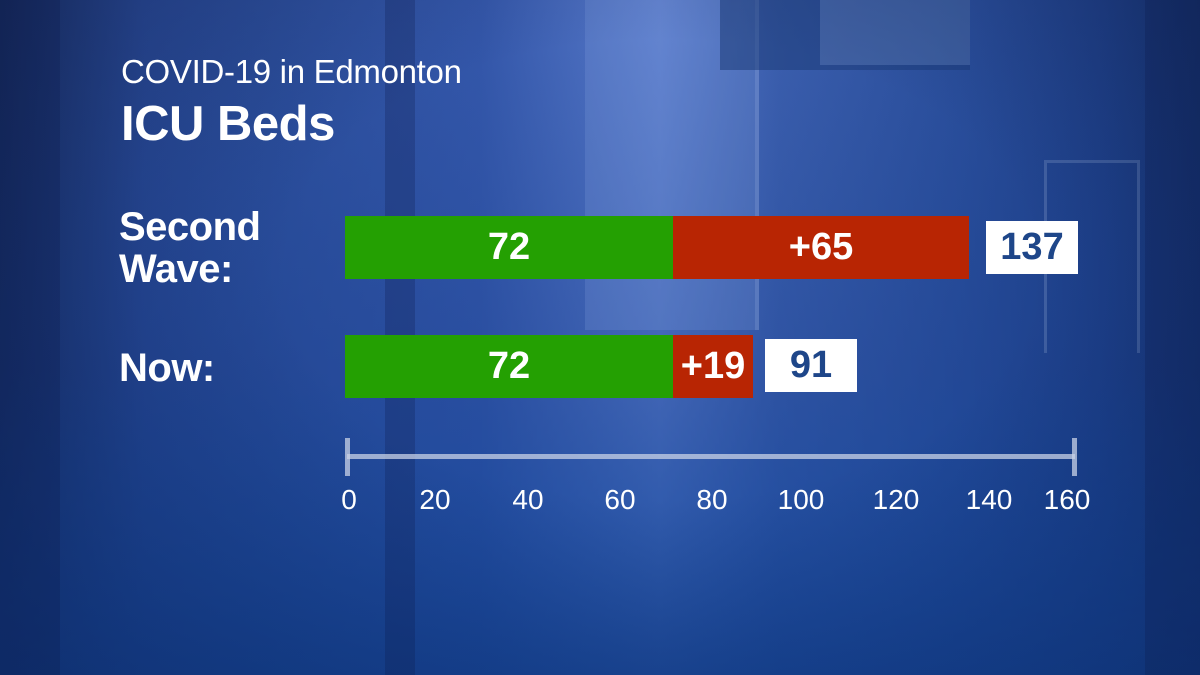  I want to click on chart-title: ICU Beds, so click(228, 124).